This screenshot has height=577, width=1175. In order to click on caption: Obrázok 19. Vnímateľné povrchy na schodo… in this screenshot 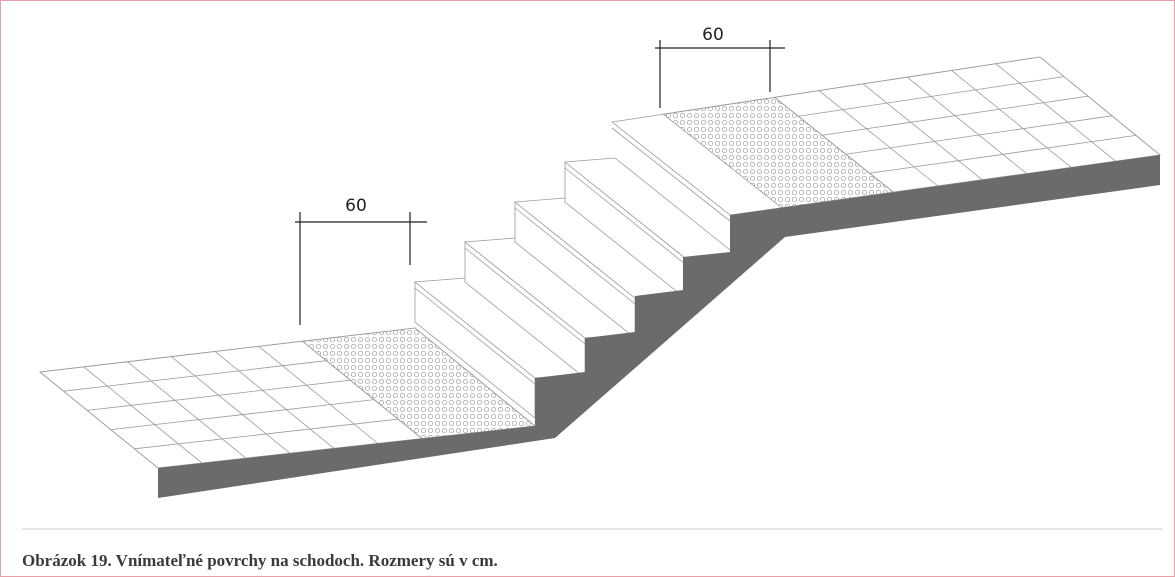, I will do `click(260, 560)`.